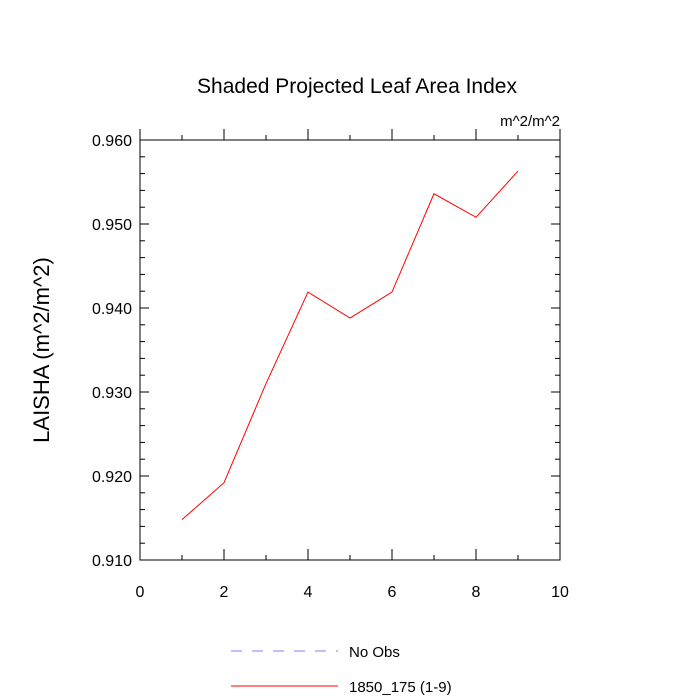  What do you see at coordinates (400, 687) in the screenshot?
I see `legend-label: 1850_175 (1-9)` at bounding box center [400, 687].